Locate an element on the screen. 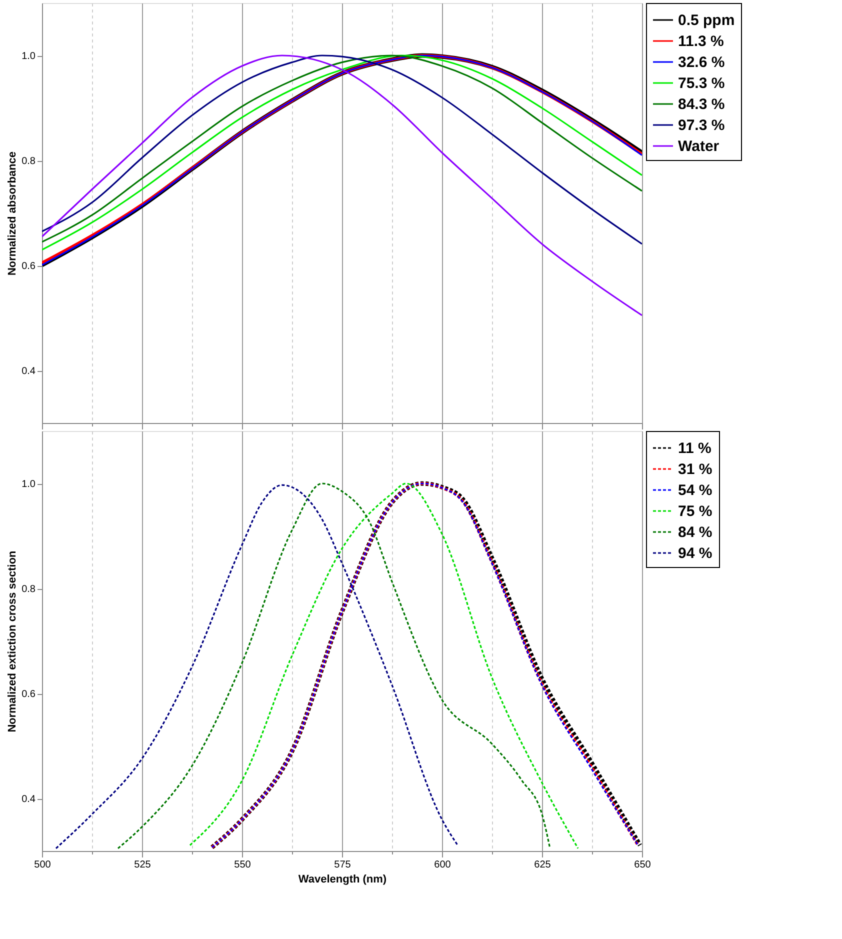 Image resolution: width=842 pixels, height=939 pixels. legend-label: 75 % is located at coordinates (695, 511).